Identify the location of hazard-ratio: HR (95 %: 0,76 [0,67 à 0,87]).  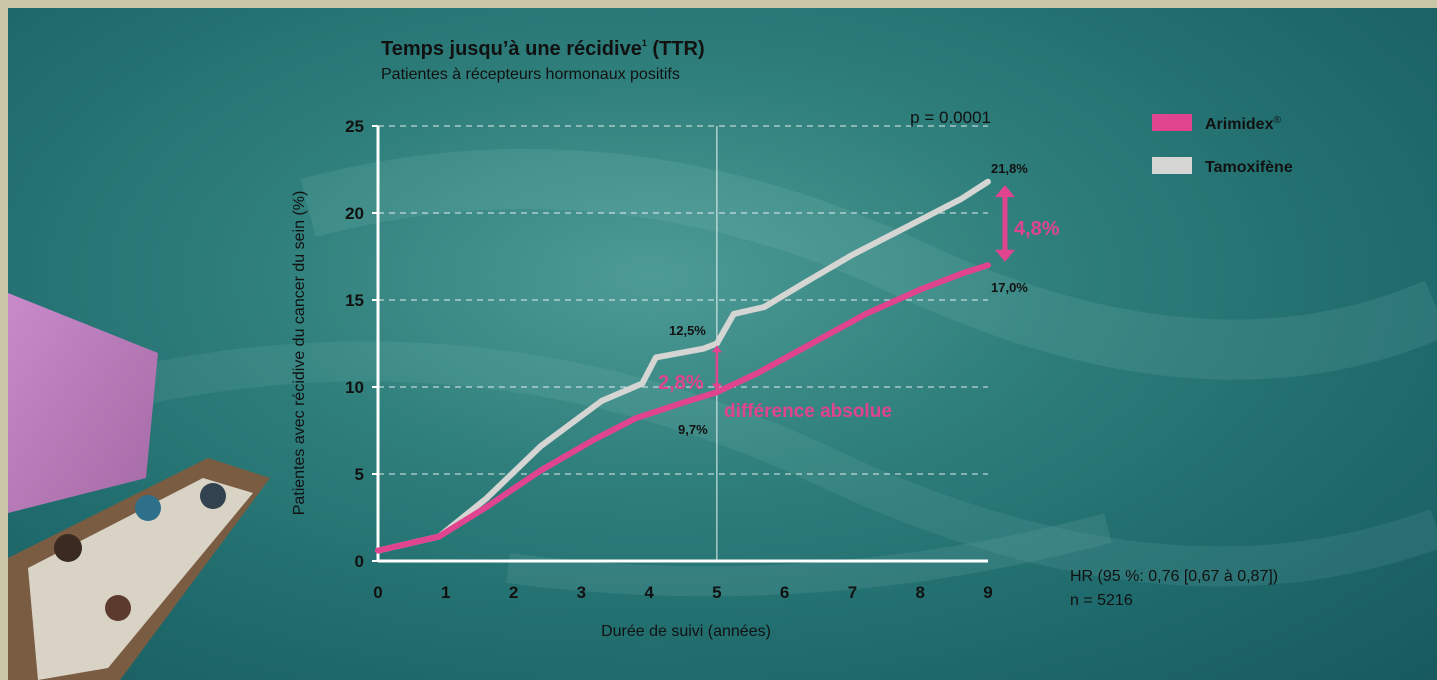
(1174, 576).